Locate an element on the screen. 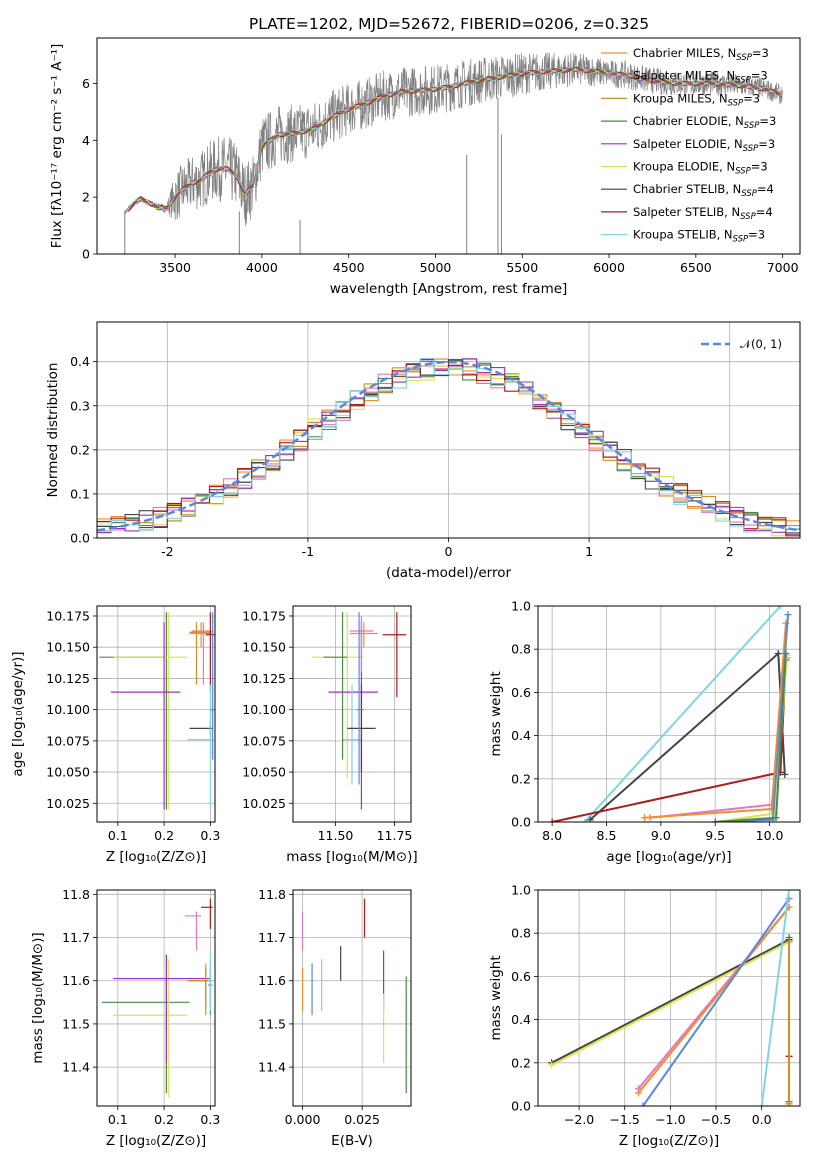 Image resolution: width=819 pixels, height=1170 pixels. y-axis-label: mass weight is located at coordinates (496, 997).